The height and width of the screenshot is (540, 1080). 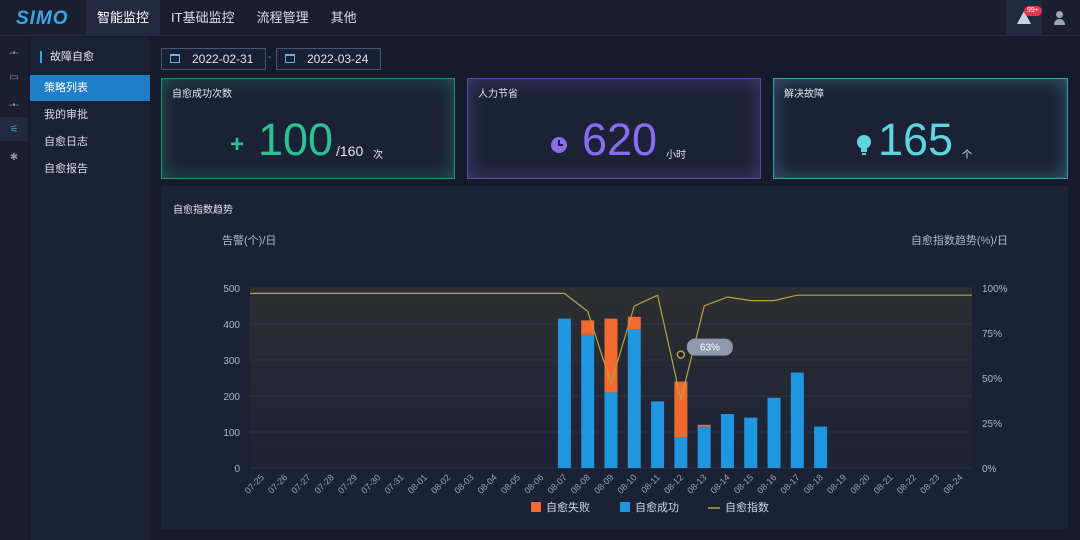 I want to click on alert-button: 99+, so click(x=1024, y=18).